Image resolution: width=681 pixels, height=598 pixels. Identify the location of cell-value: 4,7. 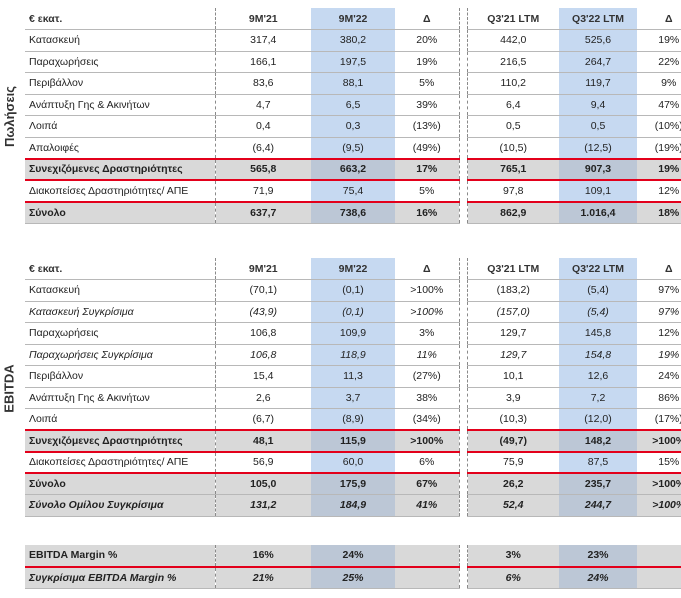
(262, 105).